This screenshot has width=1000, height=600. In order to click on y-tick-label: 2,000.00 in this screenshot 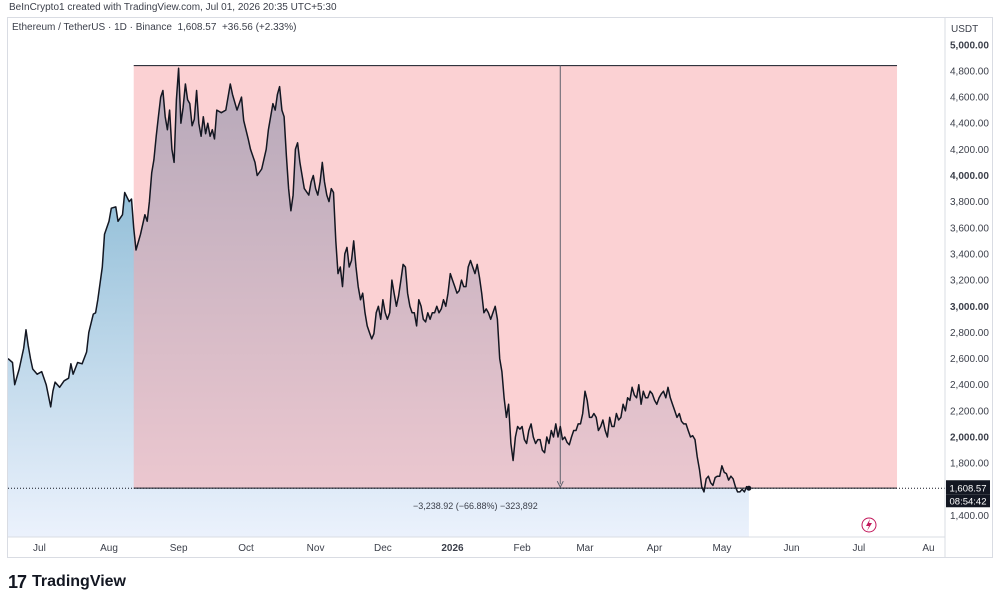, I will do `click(969, 438)`.